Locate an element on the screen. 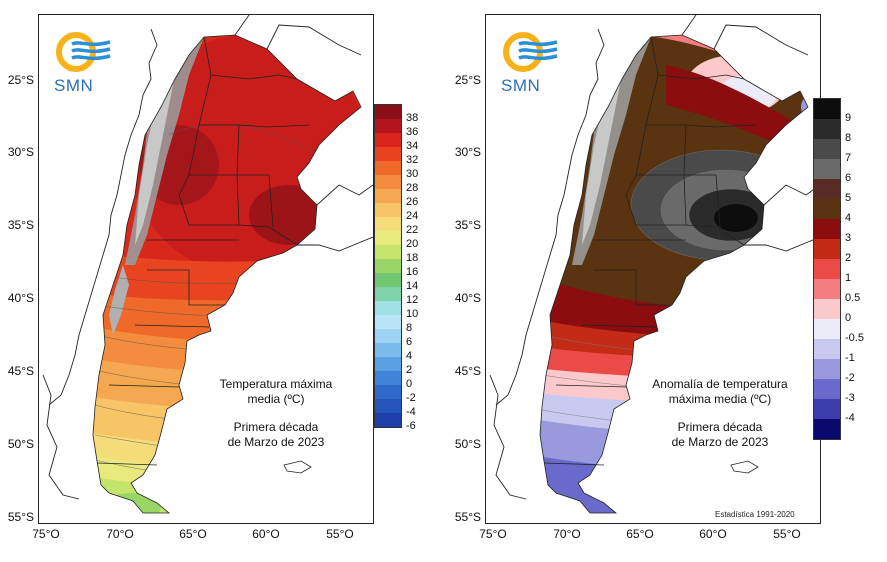 The height and width of the screenshot is (562, 887). lon-label: 55°O is located at coordinates (787, 534).